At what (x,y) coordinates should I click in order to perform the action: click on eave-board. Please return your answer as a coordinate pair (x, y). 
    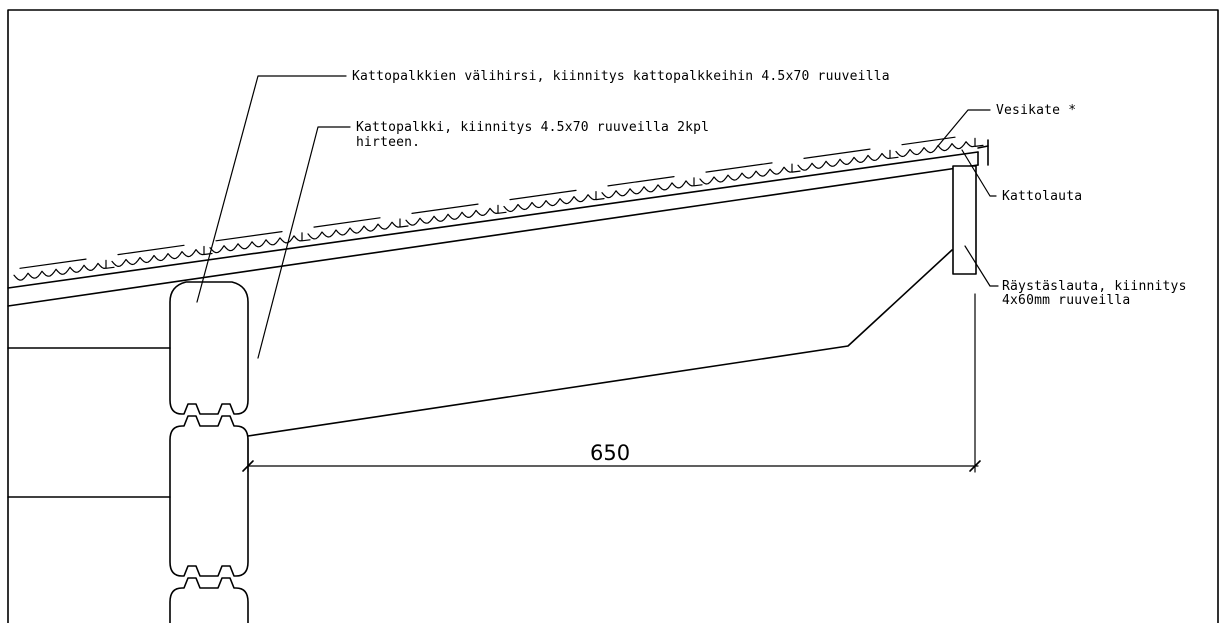
    Looking at the image, I should click on (964, 220).